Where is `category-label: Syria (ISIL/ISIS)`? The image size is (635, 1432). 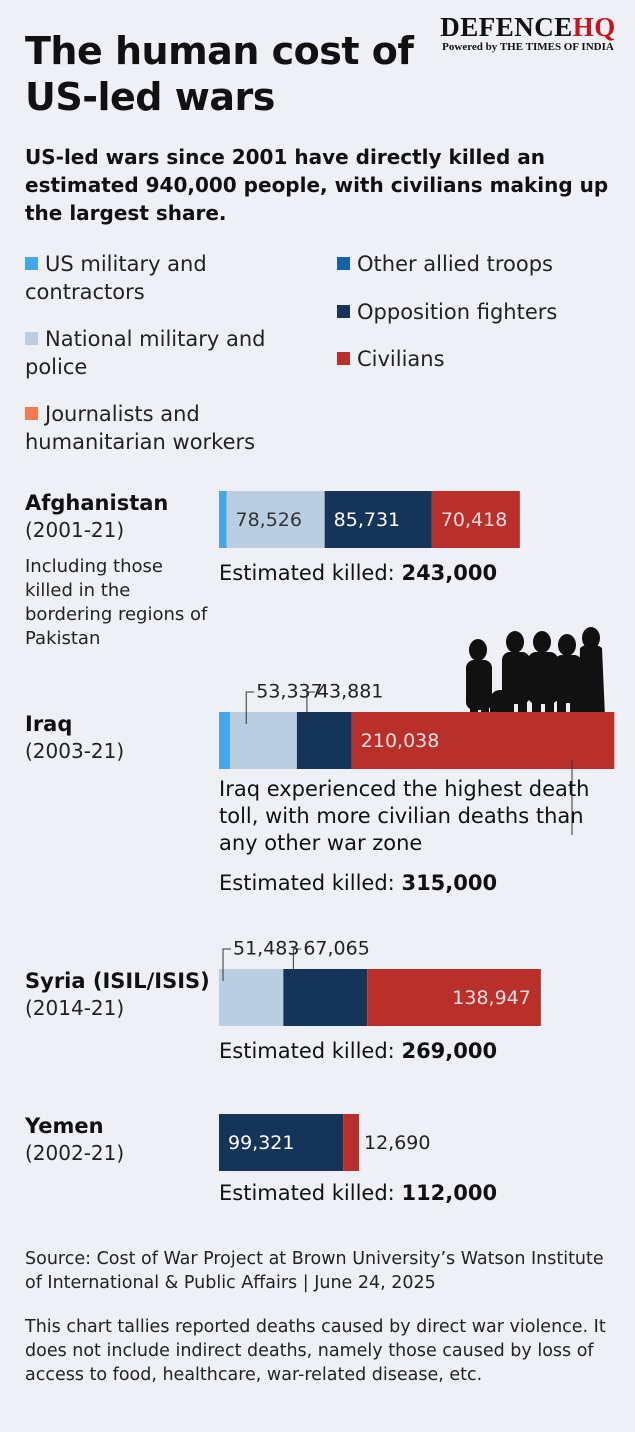 category-label: Syria (ISIL/ISIS) is located at coordinates (117, 981).